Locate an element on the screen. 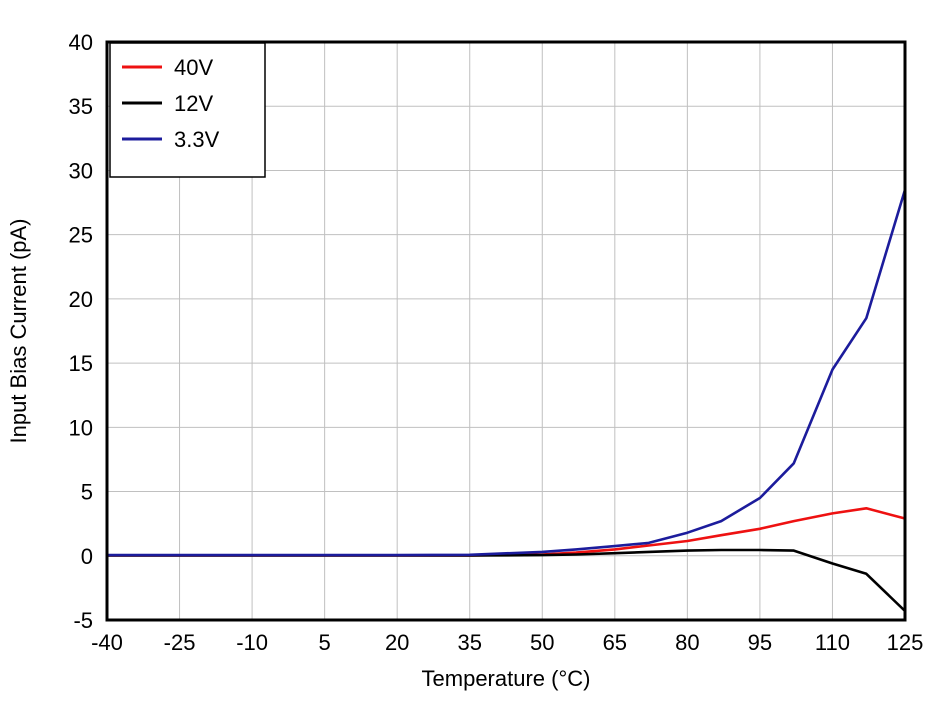  x-tick-label: 80 is located at coordinates (687, 642).